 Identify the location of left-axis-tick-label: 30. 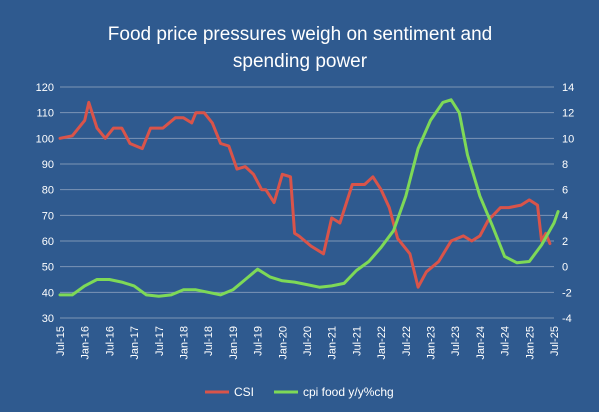
(48, 319).